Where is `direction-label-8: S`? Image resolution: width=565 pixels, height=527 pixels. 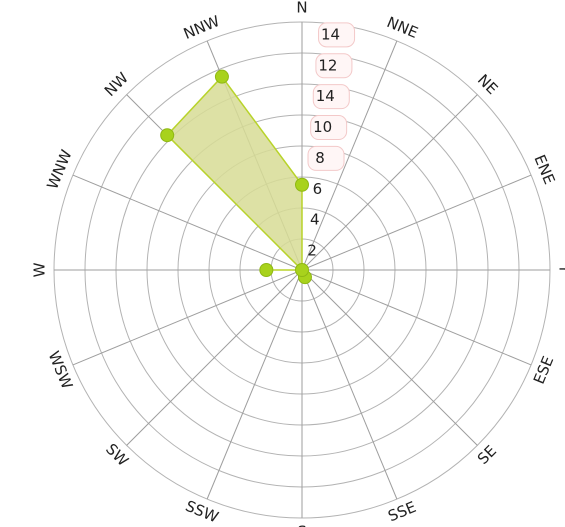 direction-label-8: S is located at coordinates (302, 525).